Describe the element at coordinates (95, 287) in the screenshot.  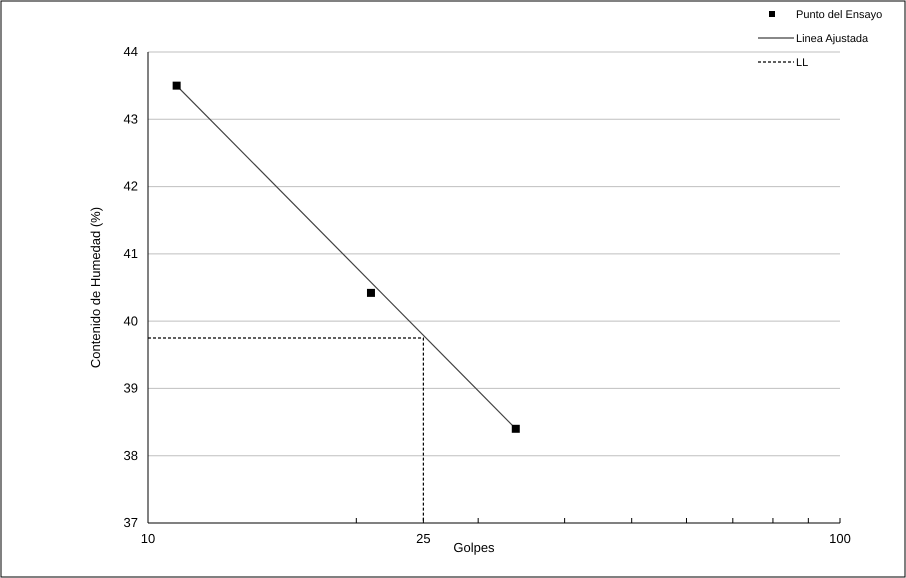
I see `y-axis-title: Contenido de Humedad (%)` at that location.